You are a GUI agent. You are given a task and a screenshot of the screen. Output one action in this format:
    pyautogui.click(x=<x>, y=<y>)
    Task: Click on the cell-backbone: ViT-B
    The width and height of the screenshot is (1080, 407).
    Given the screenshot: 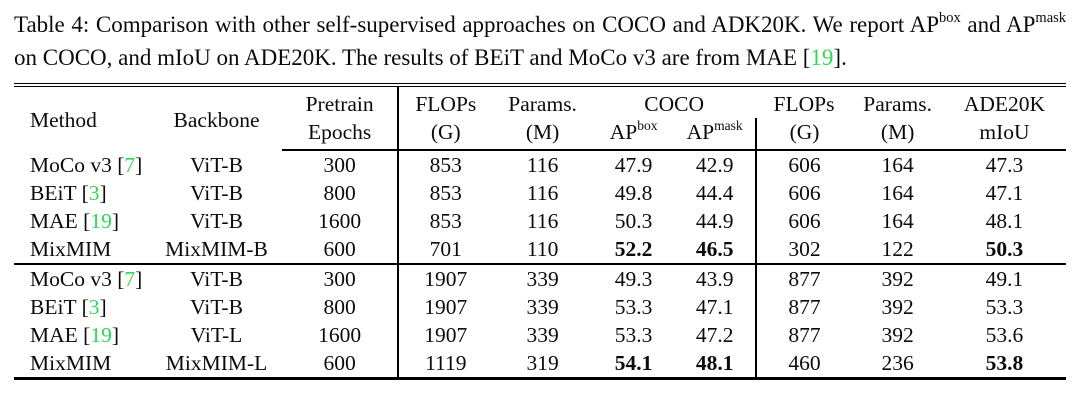 What is the action you would take?
    pyautogui.click(x=216, y=193)
    